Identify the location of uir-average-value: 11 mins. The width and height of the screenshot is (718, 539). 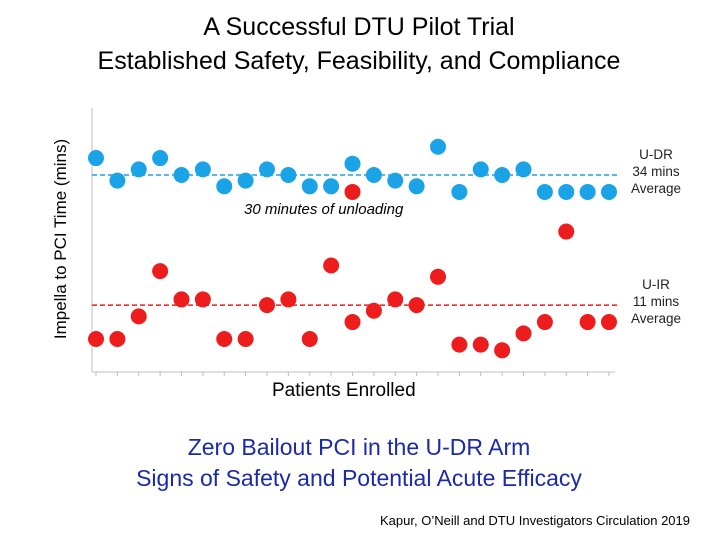
(656, 301).